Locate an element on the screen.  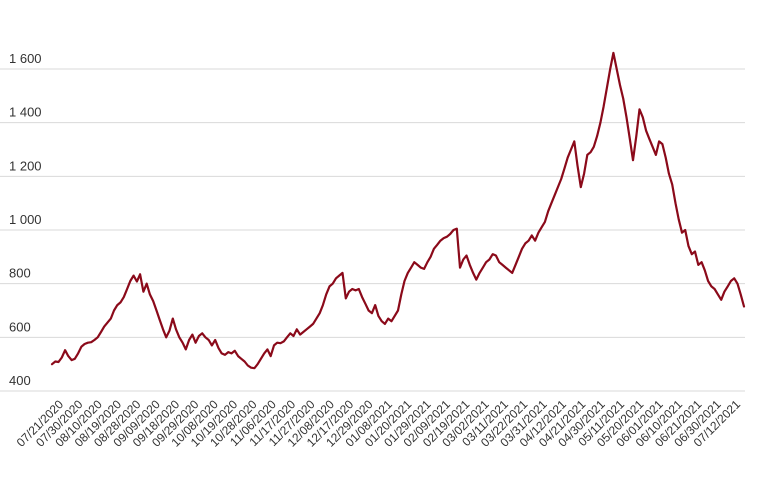
y-tick-label: 600 is located at coordinates (20, 326).